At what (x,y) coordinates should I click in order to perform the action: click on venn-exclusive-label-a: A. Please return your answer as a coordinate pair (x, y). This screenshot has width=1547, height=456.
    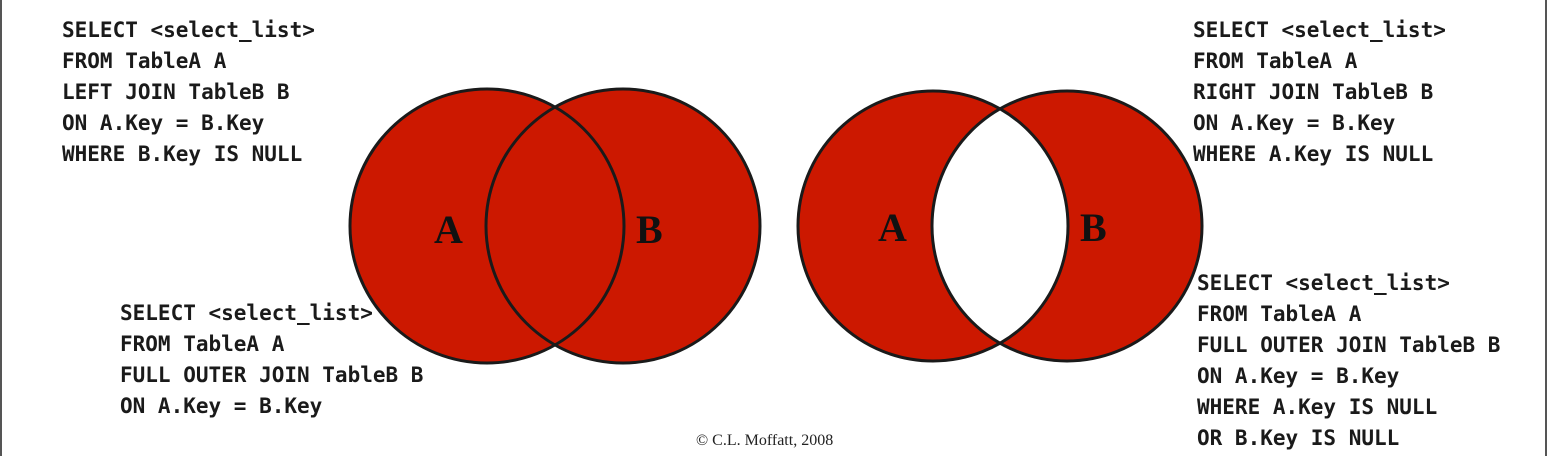
    Looking at the image, I should click on (892, 227).